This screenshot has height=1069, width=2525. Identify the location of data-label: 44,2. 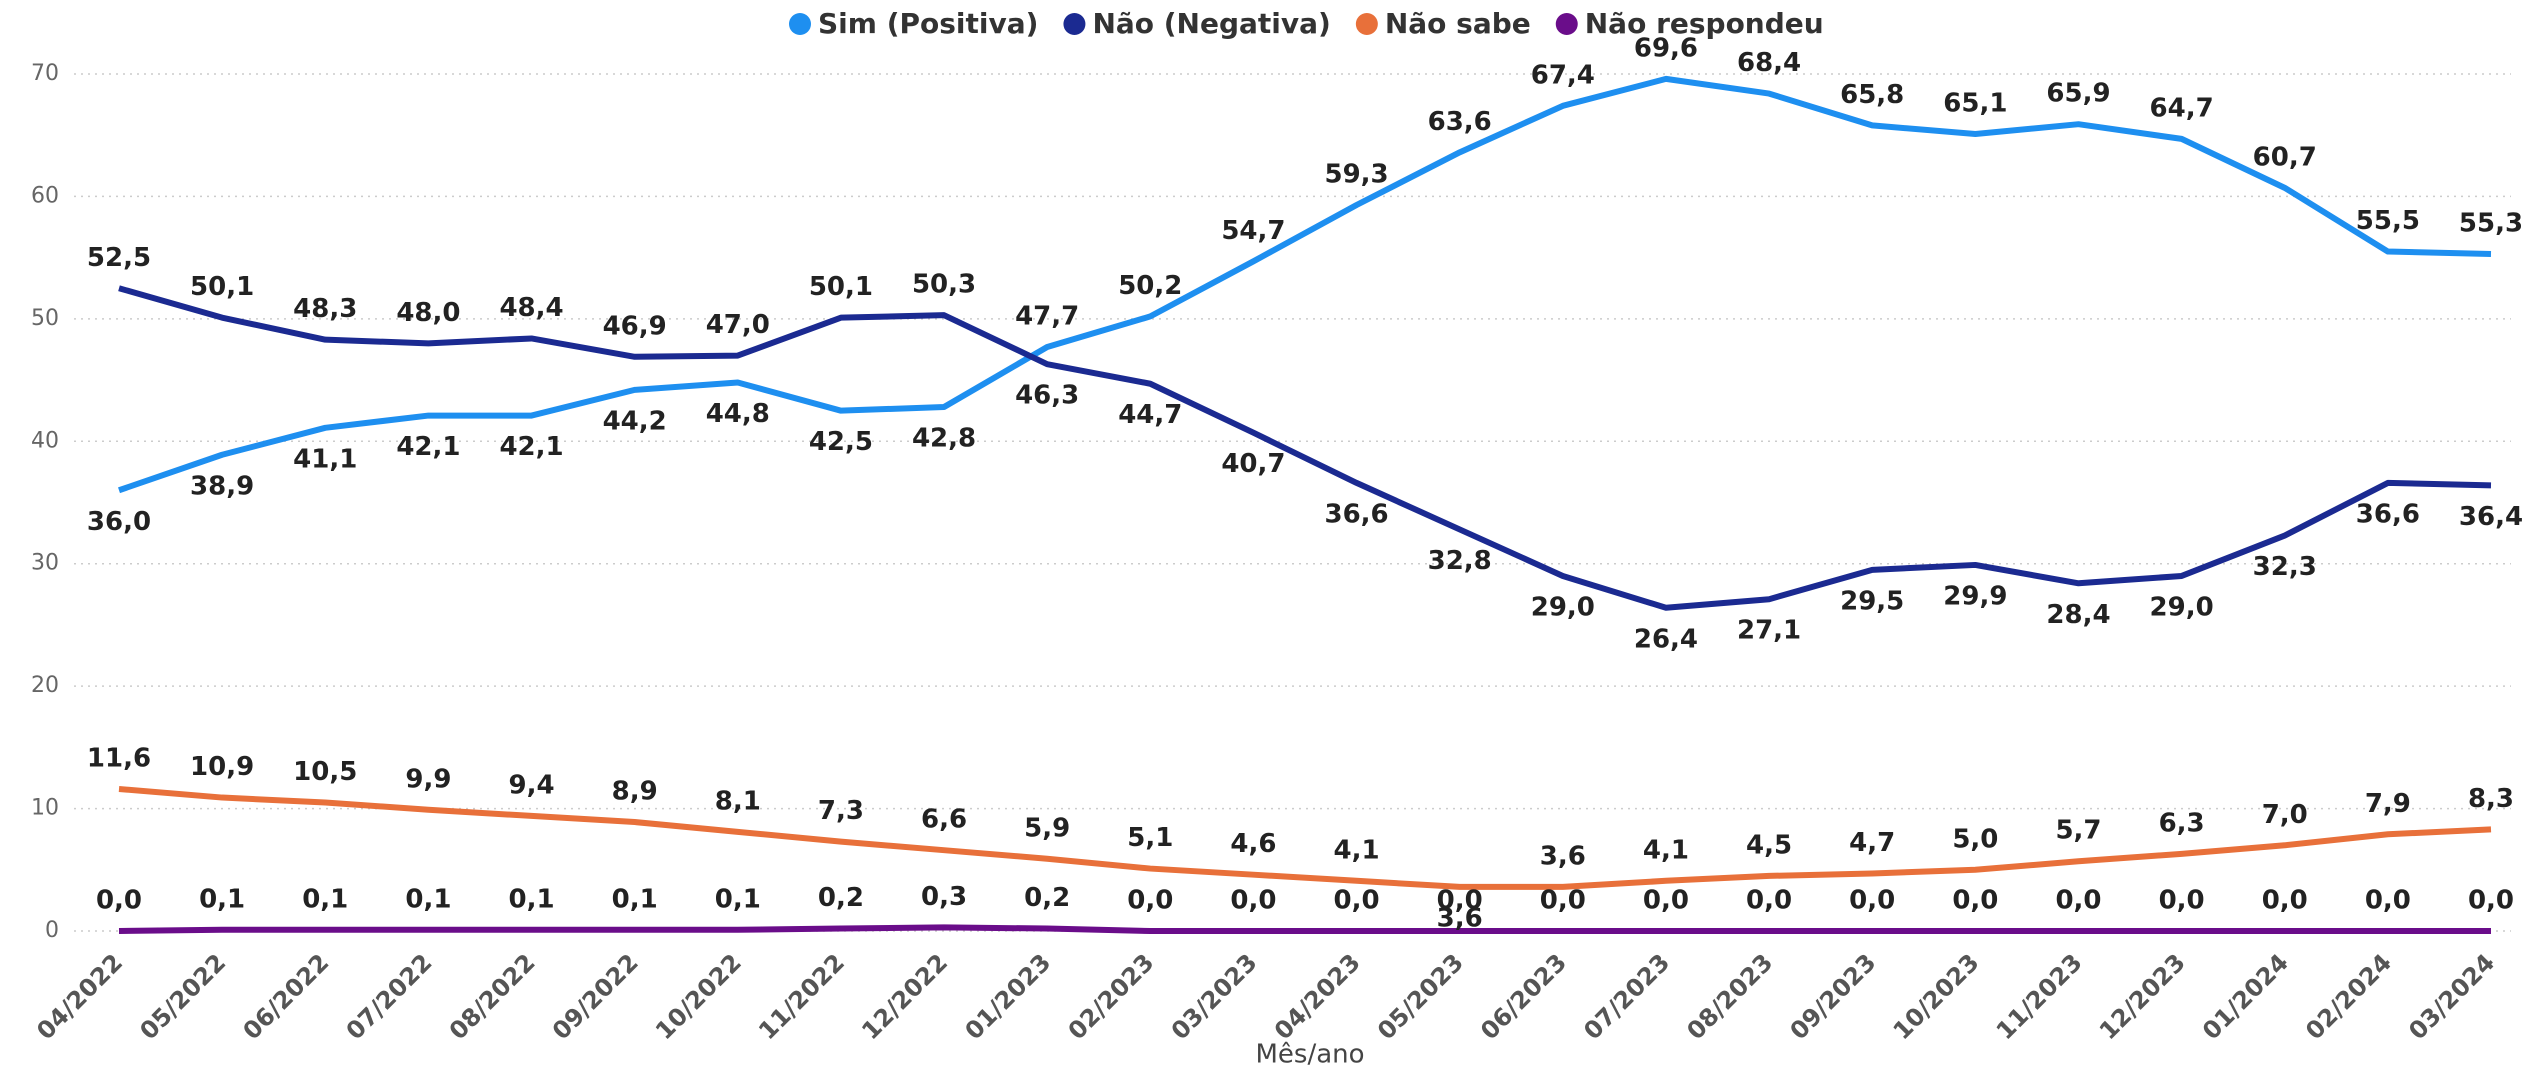
(635, 421).